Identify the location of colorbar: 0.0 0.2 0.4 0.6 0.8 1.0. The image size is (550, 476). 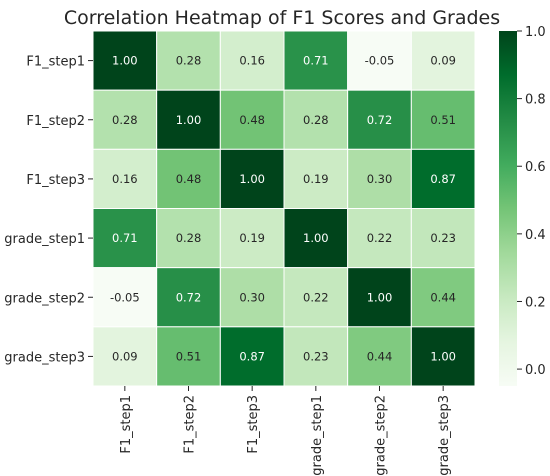
(522, 205).